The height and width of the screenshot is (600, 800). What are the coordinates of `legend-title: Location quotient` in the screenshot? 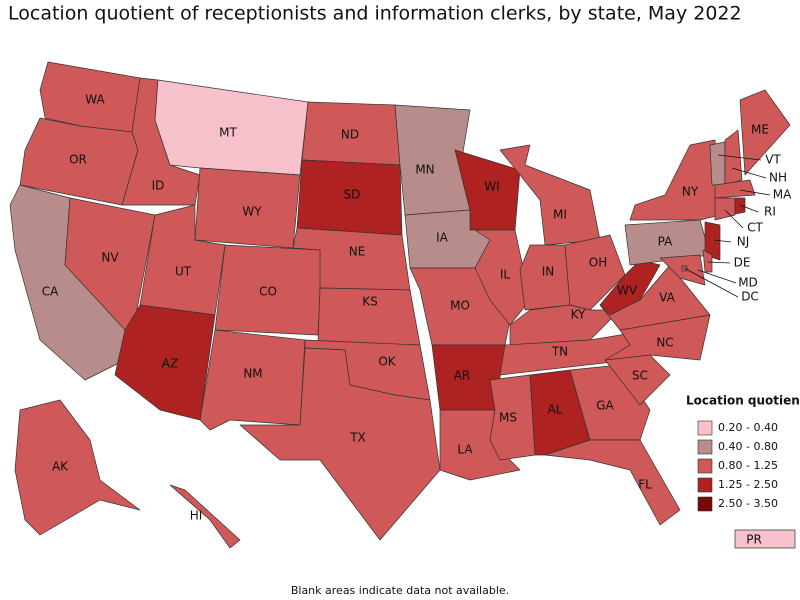 It's located at (743, 401).